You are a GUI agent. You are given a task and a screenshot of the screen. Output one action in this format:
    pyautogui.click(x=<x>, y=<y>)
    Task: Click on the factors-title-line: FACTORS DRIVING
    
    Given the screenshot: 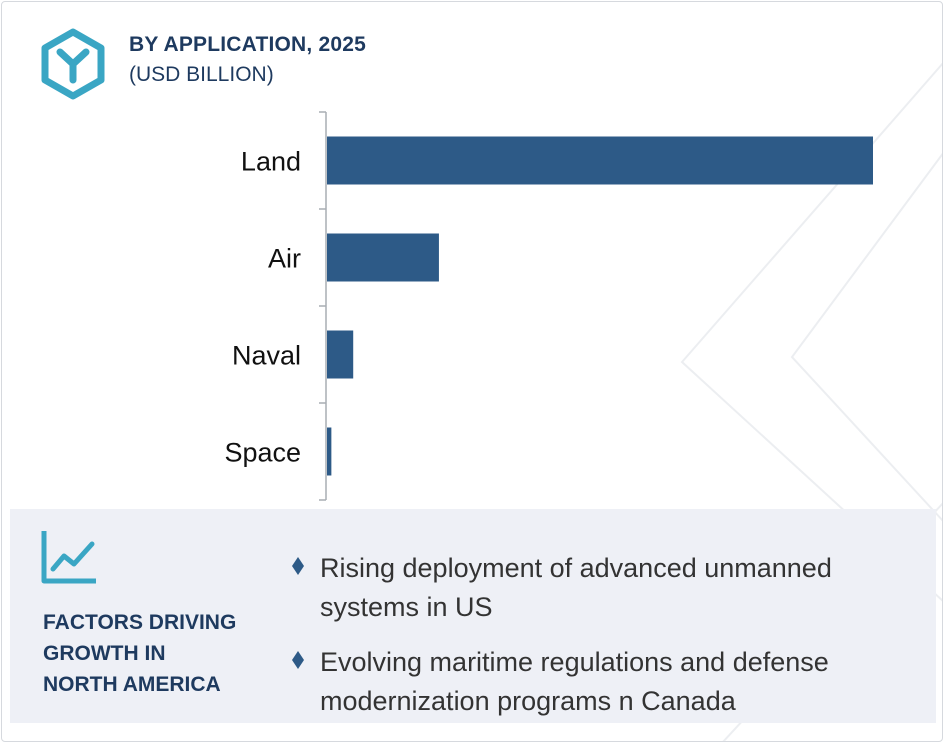 What is the action you would take?
    pyautogui.click(x=140, y=622)
    